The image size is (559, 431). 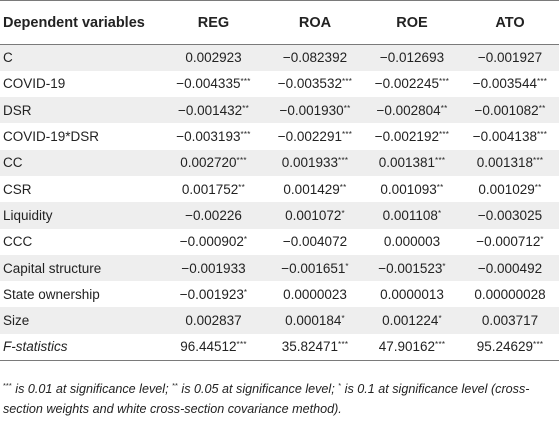 What do you see at coordinates (315, 58) in the screenshot?
I see `cell-value: −0.082392` at bounding box center [315, 58].